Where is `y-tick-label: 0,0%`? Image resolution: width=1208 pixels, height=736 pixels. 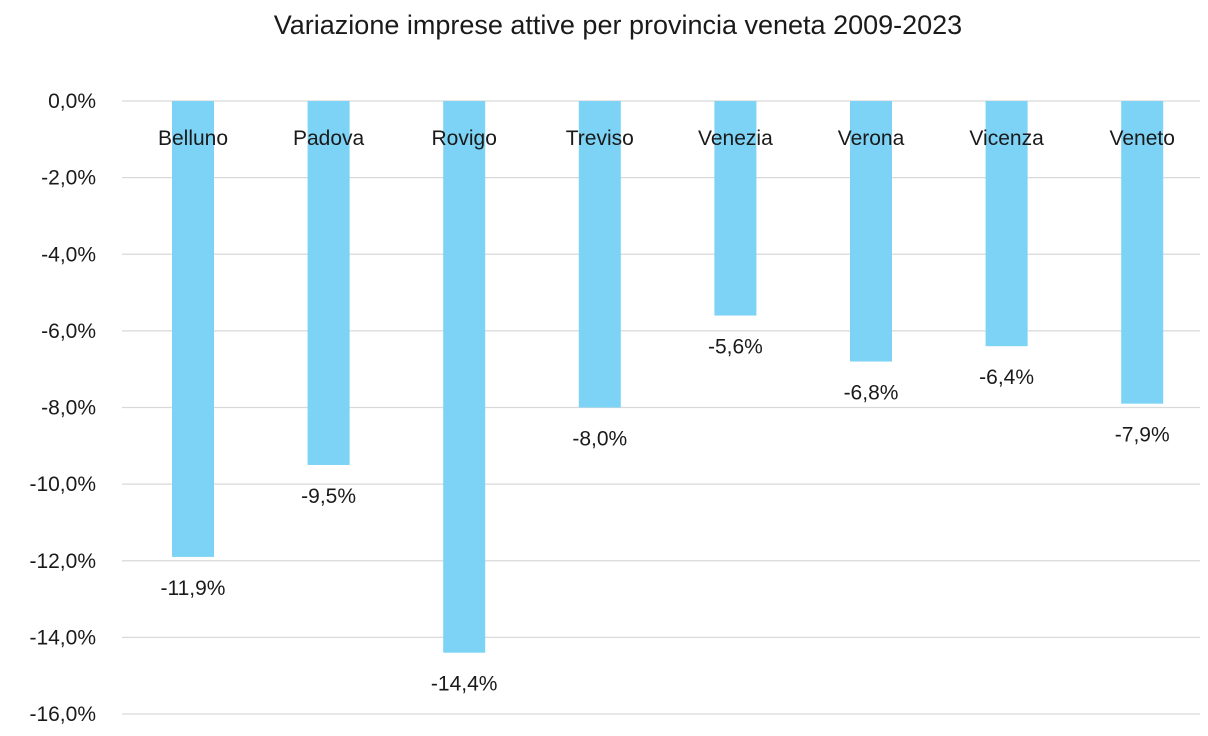
y-tick-label: 0,0% is located at coordinates (72, 101).